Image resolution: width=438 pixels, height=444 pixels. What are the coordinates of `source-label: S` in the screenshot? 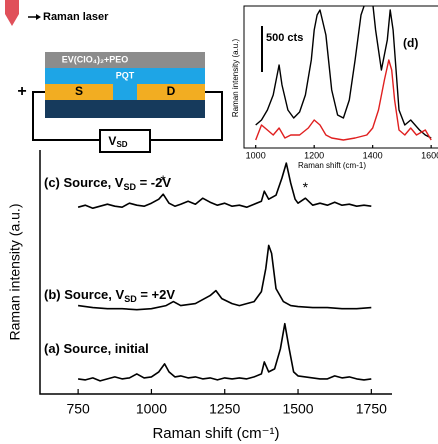 It's located at (79, 91).